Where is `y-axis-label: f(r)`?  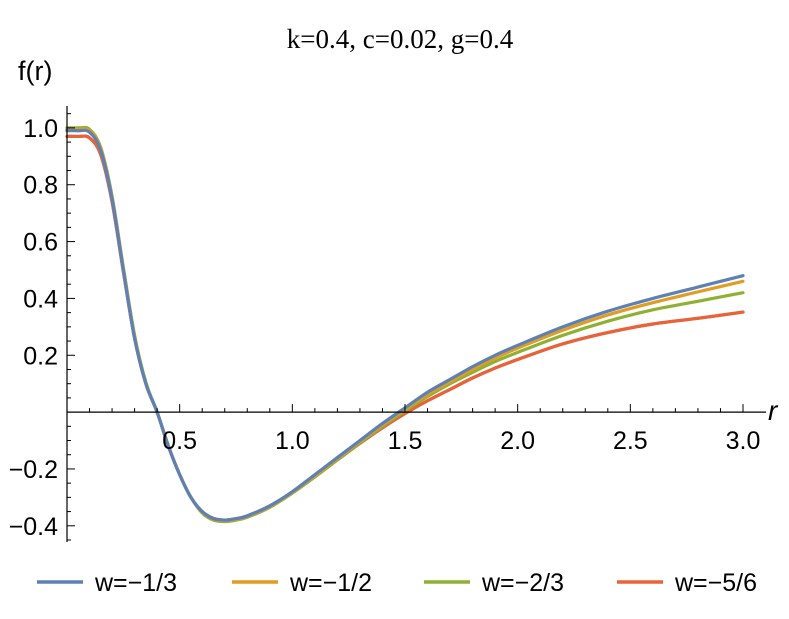 y-axis-label: f(r) is located at coordinates (35, 71).